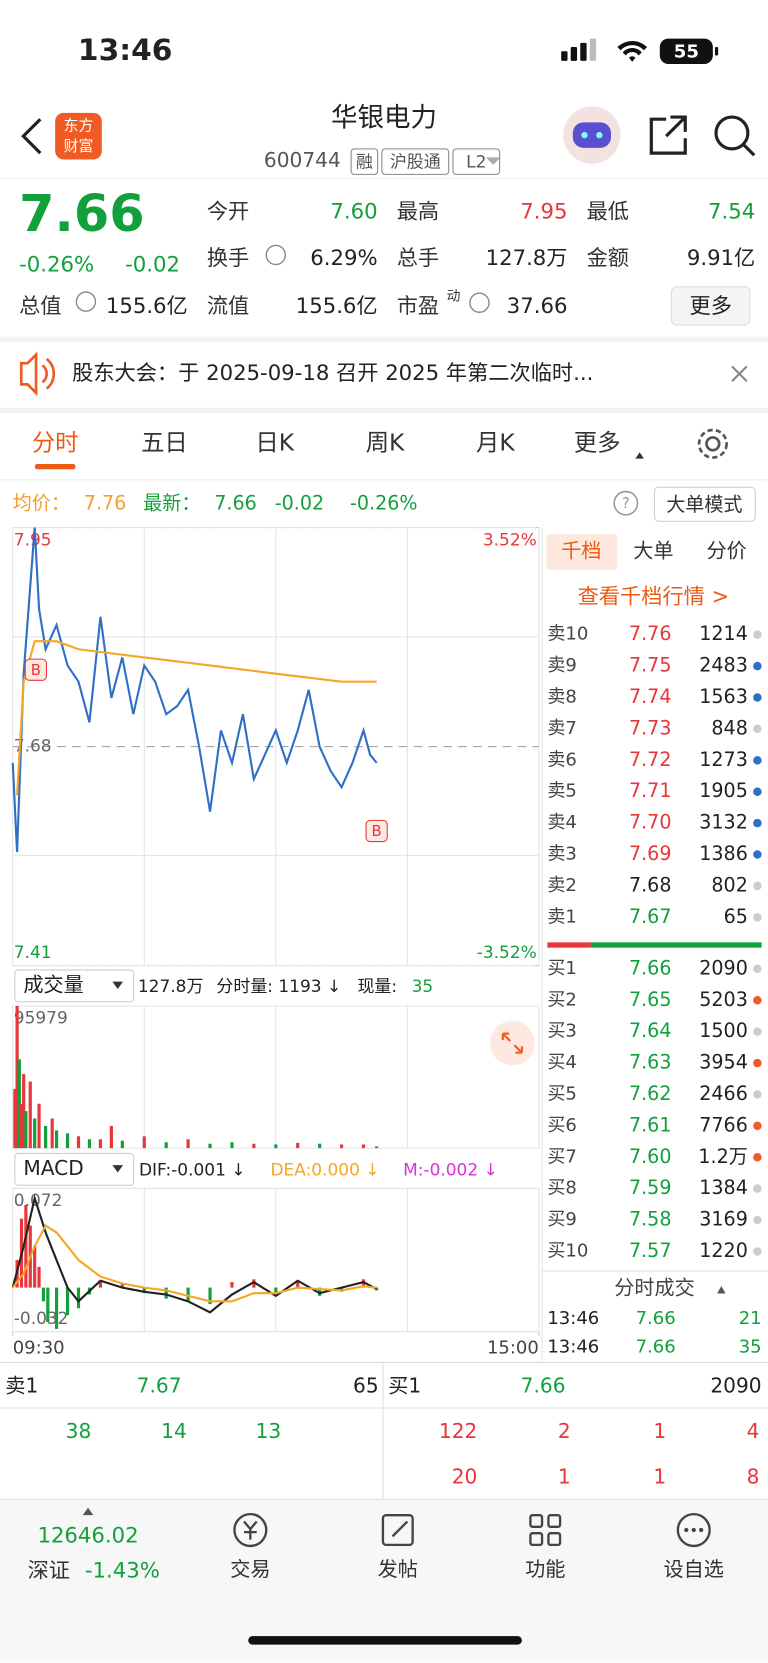 Image resolution: width=768 pixels, height=1663 pixels. I want to click on help-icon: ?, so click(626, 503).